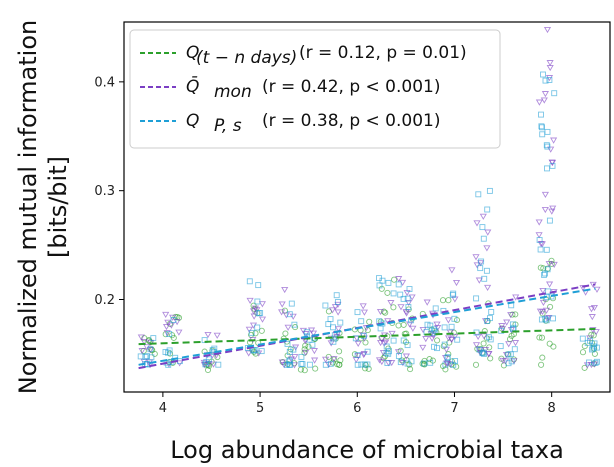 This screenshot has width=614, height=467. Describe the element at coordinates (383, 53) in the screenshot. I see `legend-stats-t_n_days: (r = 0.12, p = 0.01)` at that location.